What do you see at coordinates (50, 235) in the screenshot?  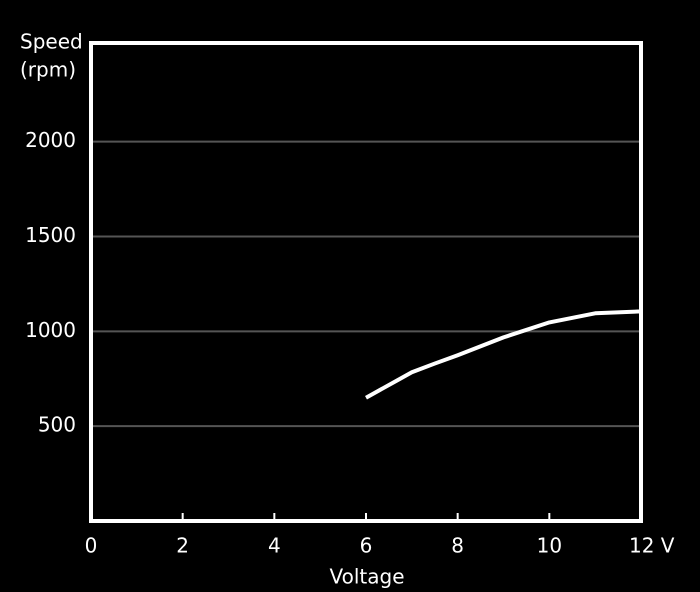 I see `y-tick-label: 1500` at bounding box center [50, 235].